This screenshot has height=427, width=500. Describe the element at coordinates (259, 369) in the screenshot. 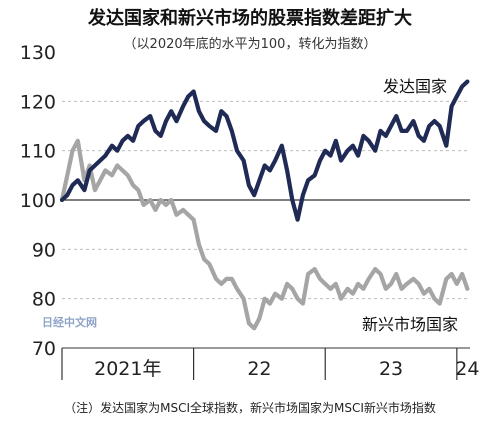

I see `x-tick-label: 22` at that location.